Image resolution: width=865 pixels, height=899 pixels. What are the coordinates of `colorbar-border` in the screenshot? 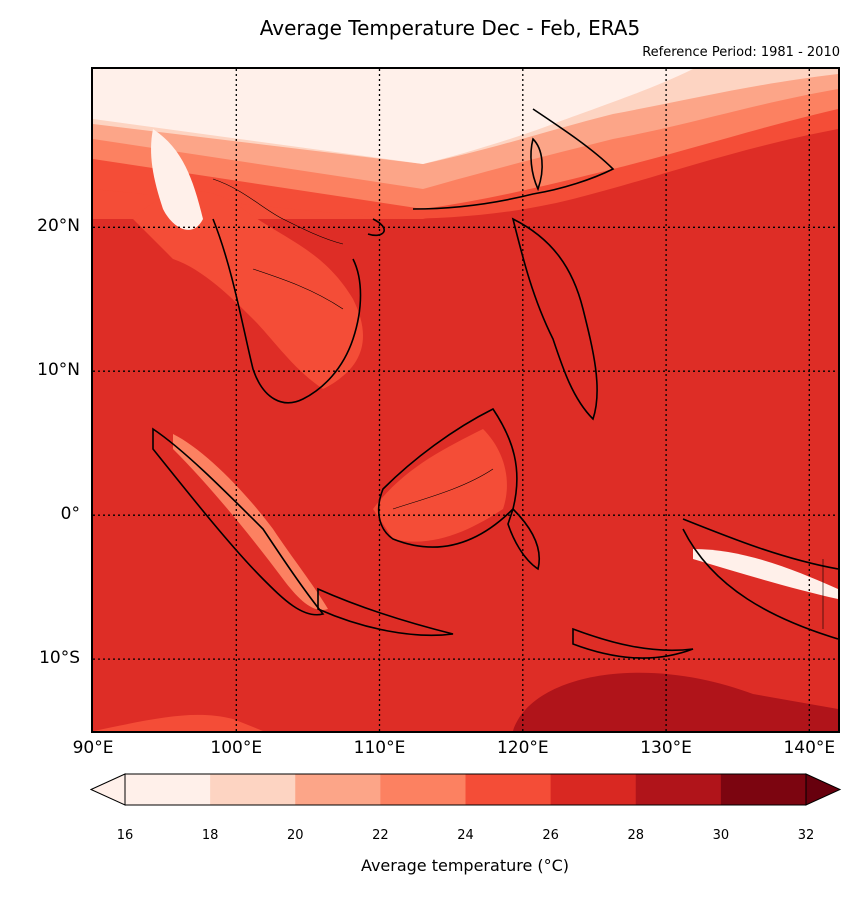 It's located at (465, 789).